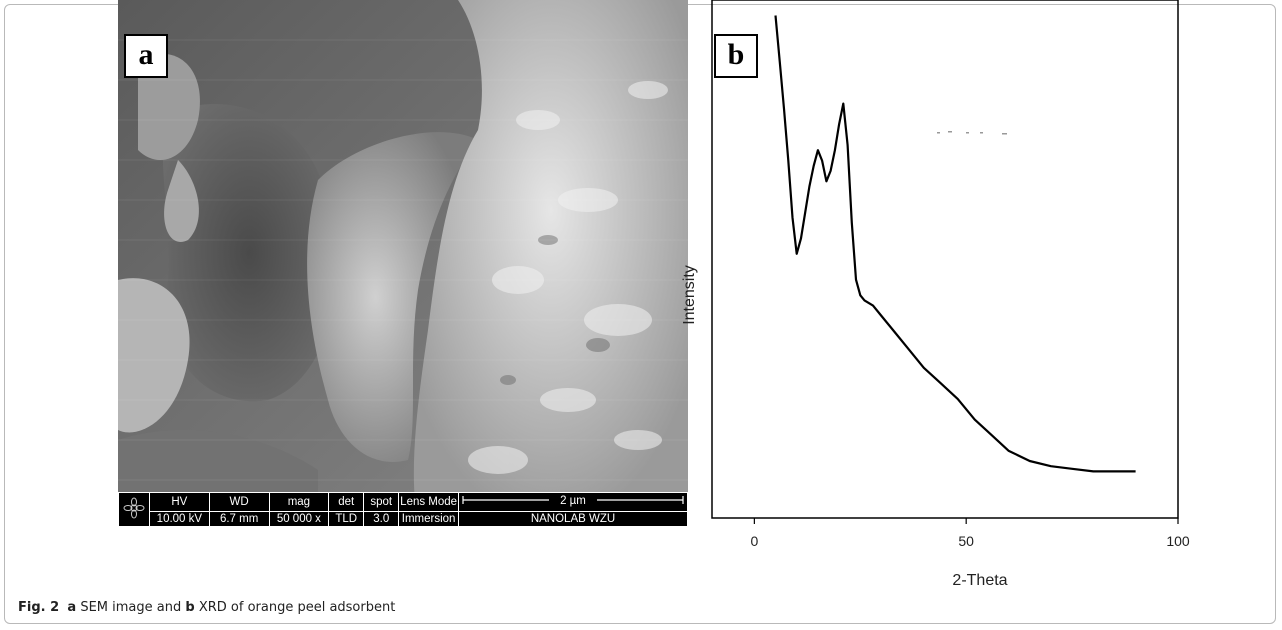 The width and height of the screenshot is (1282, 630). What do you see at coordinates (346, 502) in the screenshot?
I see `databar-header-det: det` at bounding box center [346, 502].